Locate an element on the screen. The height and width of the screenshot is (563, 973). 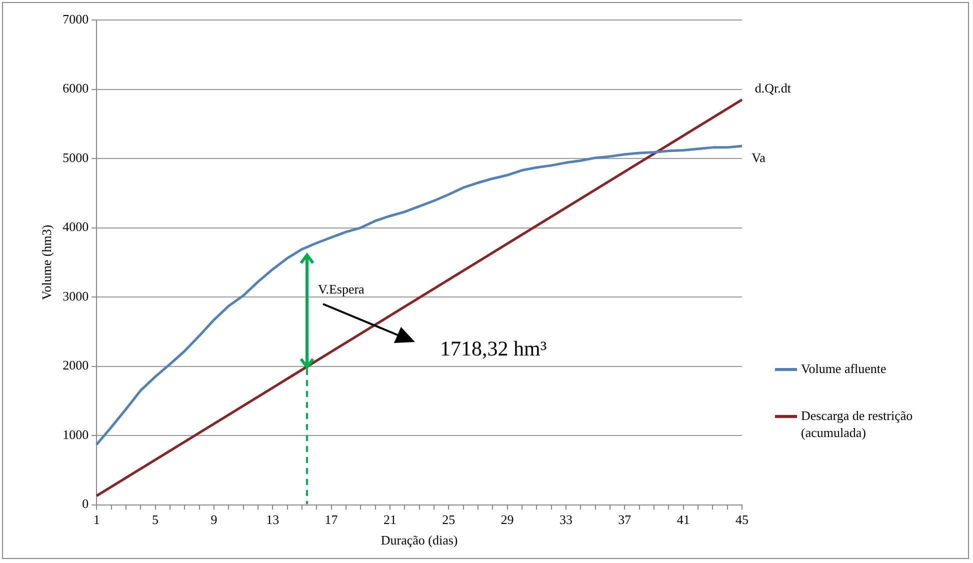
x-tick-label: 41 is located at coordinates (683, 520).